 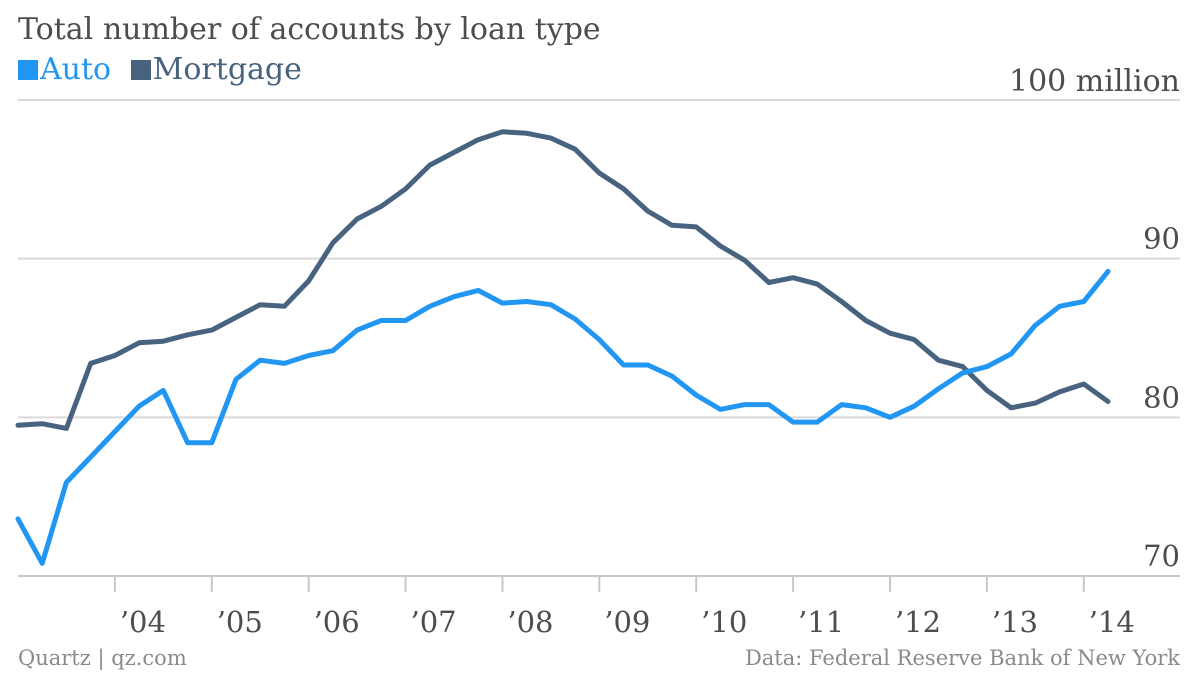 I want to click on legend-item-auto: Auto, so click(x=64, y=69).